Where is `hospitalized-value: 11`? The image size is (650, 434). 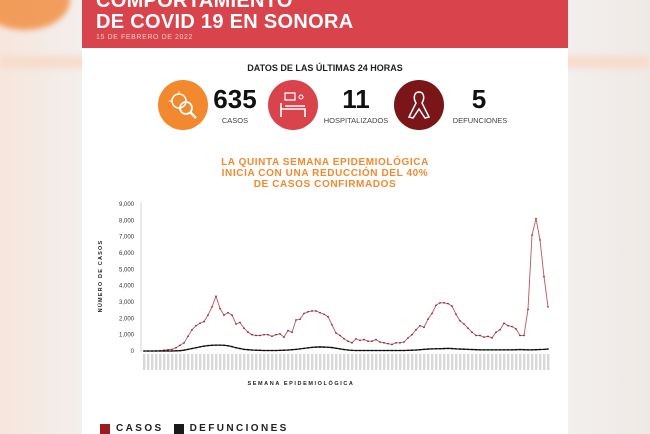 hospitalized-value: 11 is located at coordinates (356, 99).